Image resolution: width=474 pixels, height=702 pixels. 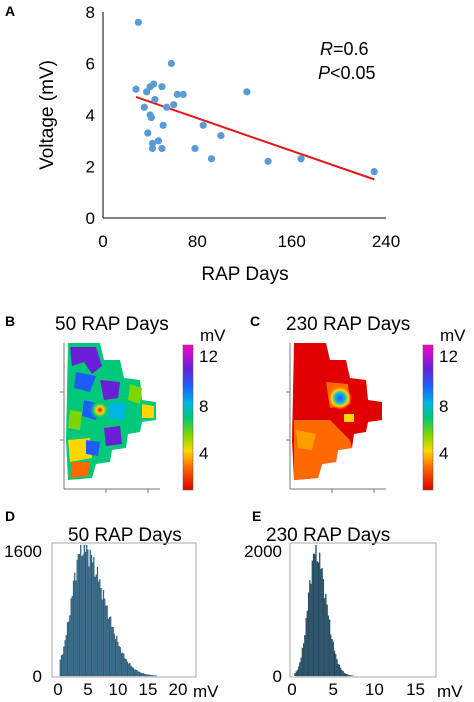 What do you see at coordinates (344, 49) in the screenshot?
I see `panel-a-stat-r: R=0.6` at bounding box center [344, 49].